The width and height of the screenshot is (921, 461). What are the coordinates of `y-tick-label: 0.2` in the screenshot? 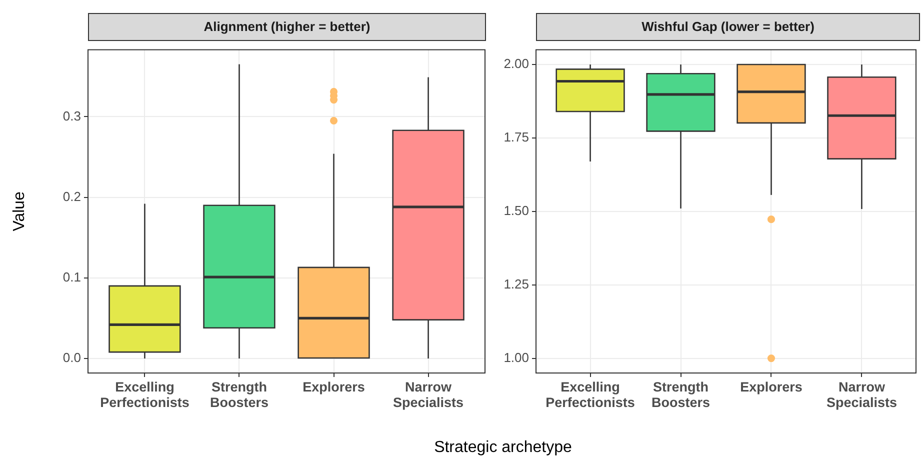 It's located at (71, 196).